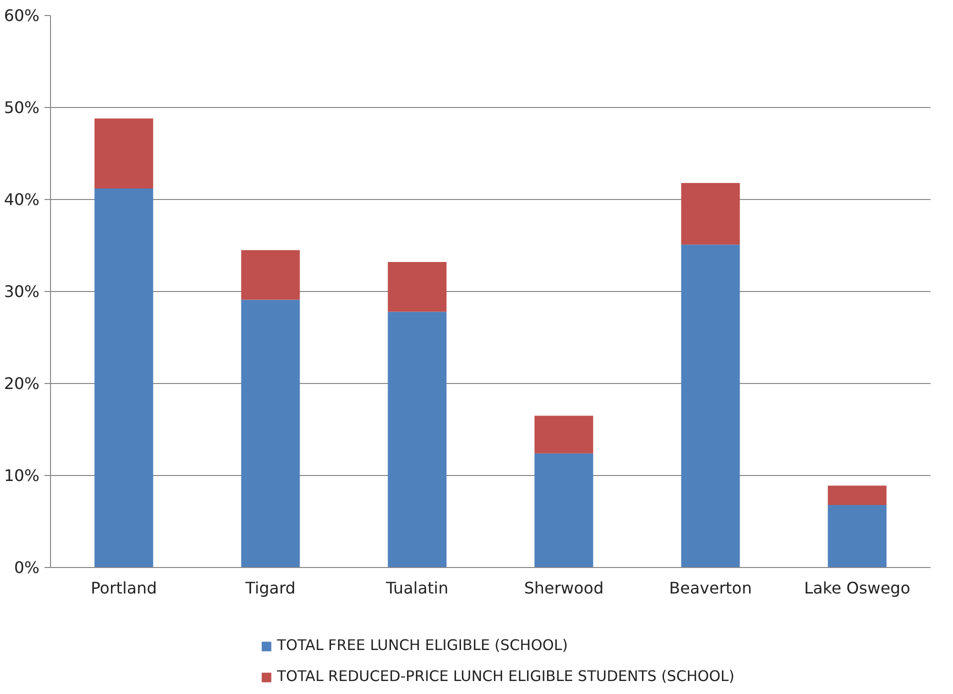  I want to click on y-tick-label: 40%, so click(22, 199).